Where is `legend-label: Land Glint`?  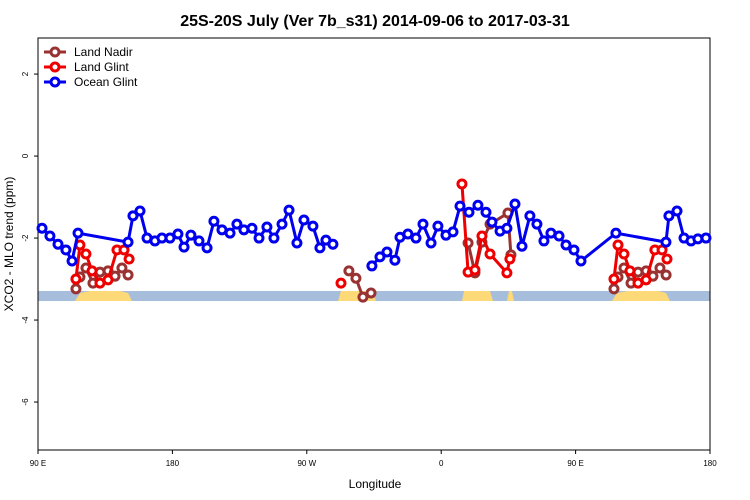
legend-label: Land Glint is located at coordinates (101, 67).